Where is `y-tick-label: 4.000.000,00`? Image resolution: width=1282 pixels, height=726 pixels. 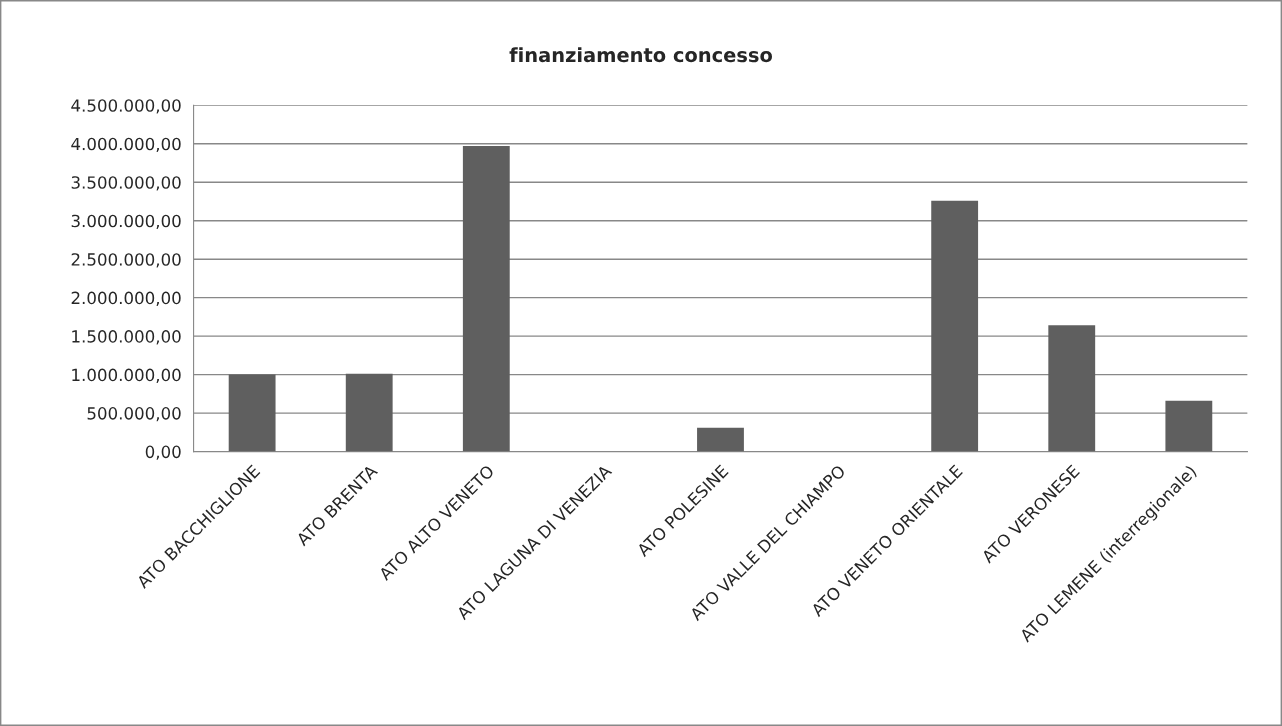 y-tick-label: 4.000.000,00 is located at coordinates (126, 145).